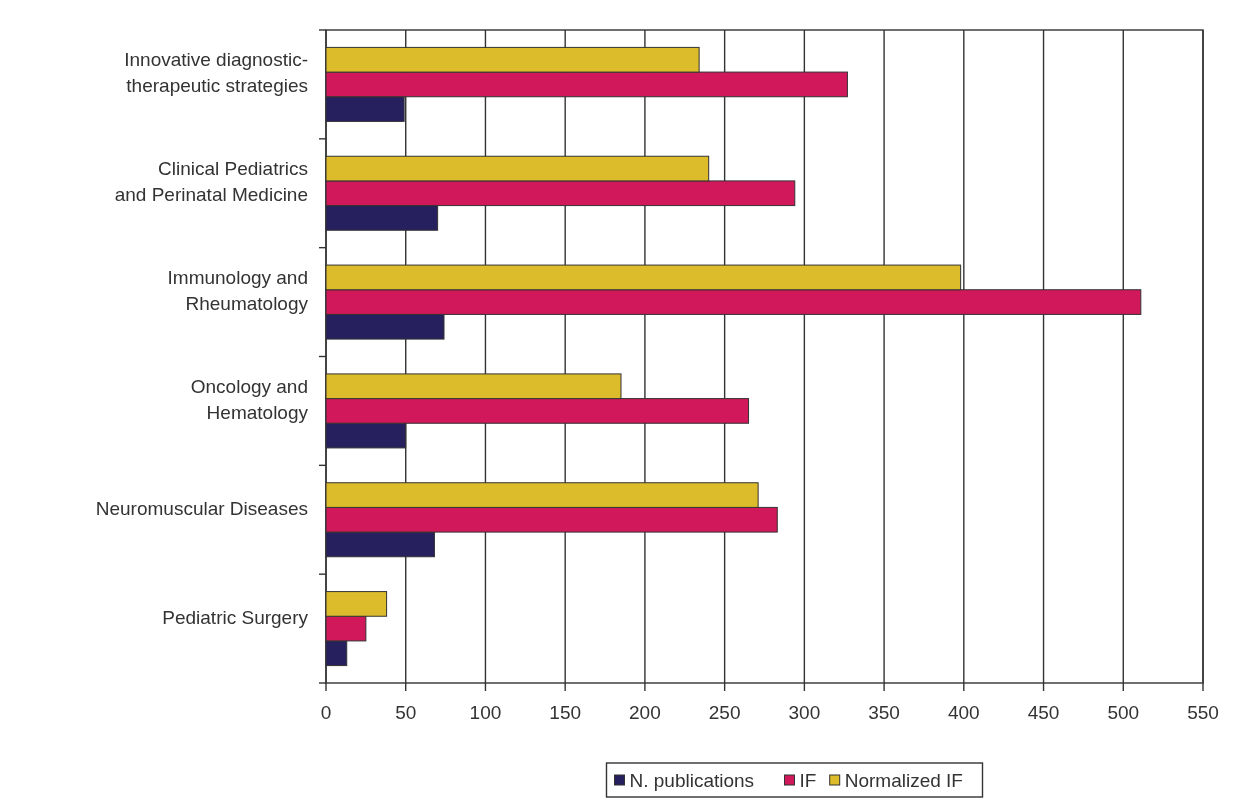 The width and height of the screenshot is (1241, 811). I want to click on x-tick-label: 150, so click(565, 712).